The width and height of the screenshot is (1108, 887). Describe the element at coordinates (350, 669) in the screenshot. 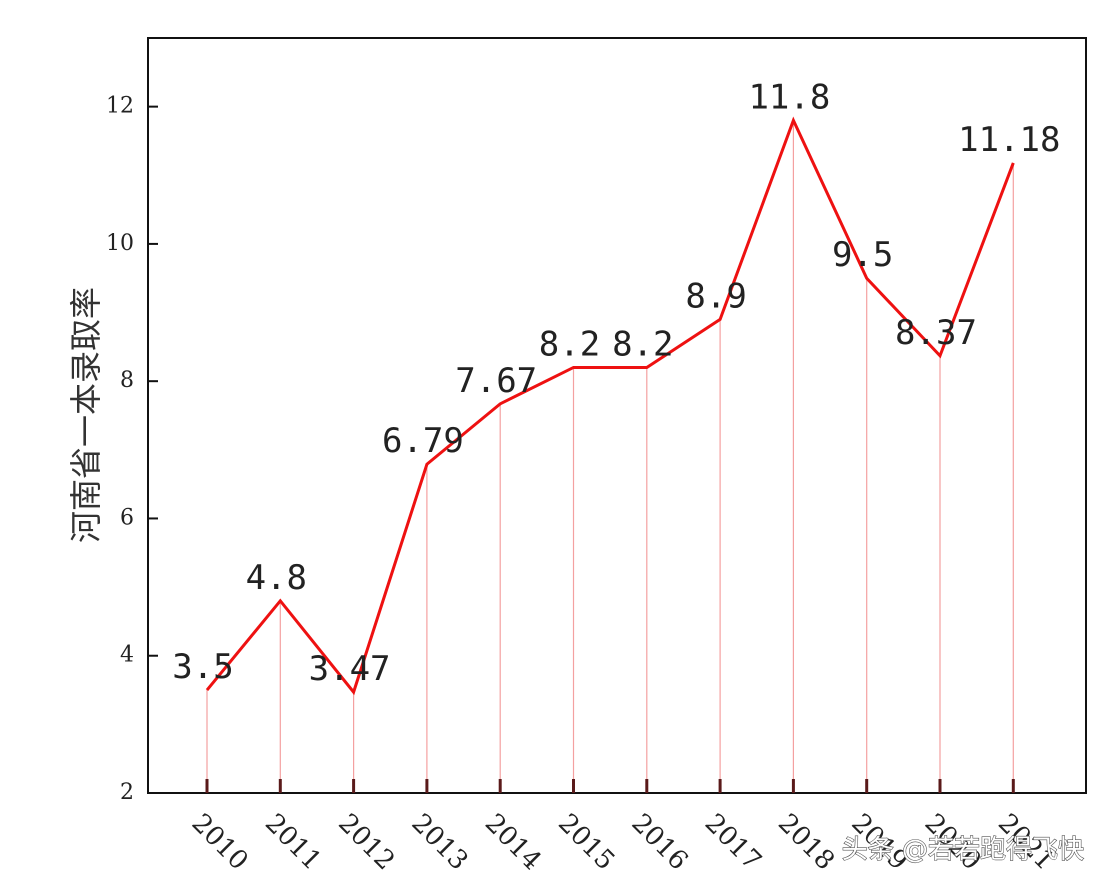

I see `data-label-2012: 3.47` at that location.